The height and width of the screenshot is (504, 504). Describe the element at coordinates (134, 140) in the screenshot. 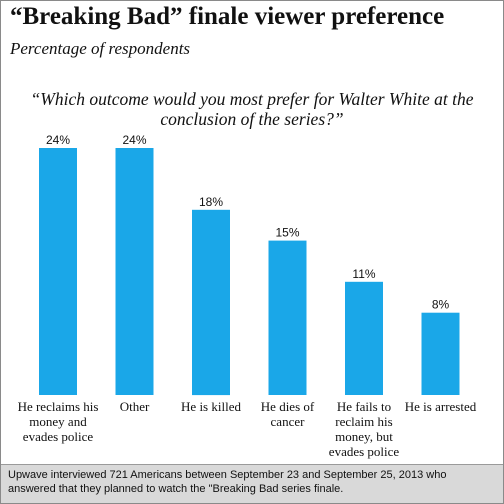

I see `value-label-2: 24%` at that location.